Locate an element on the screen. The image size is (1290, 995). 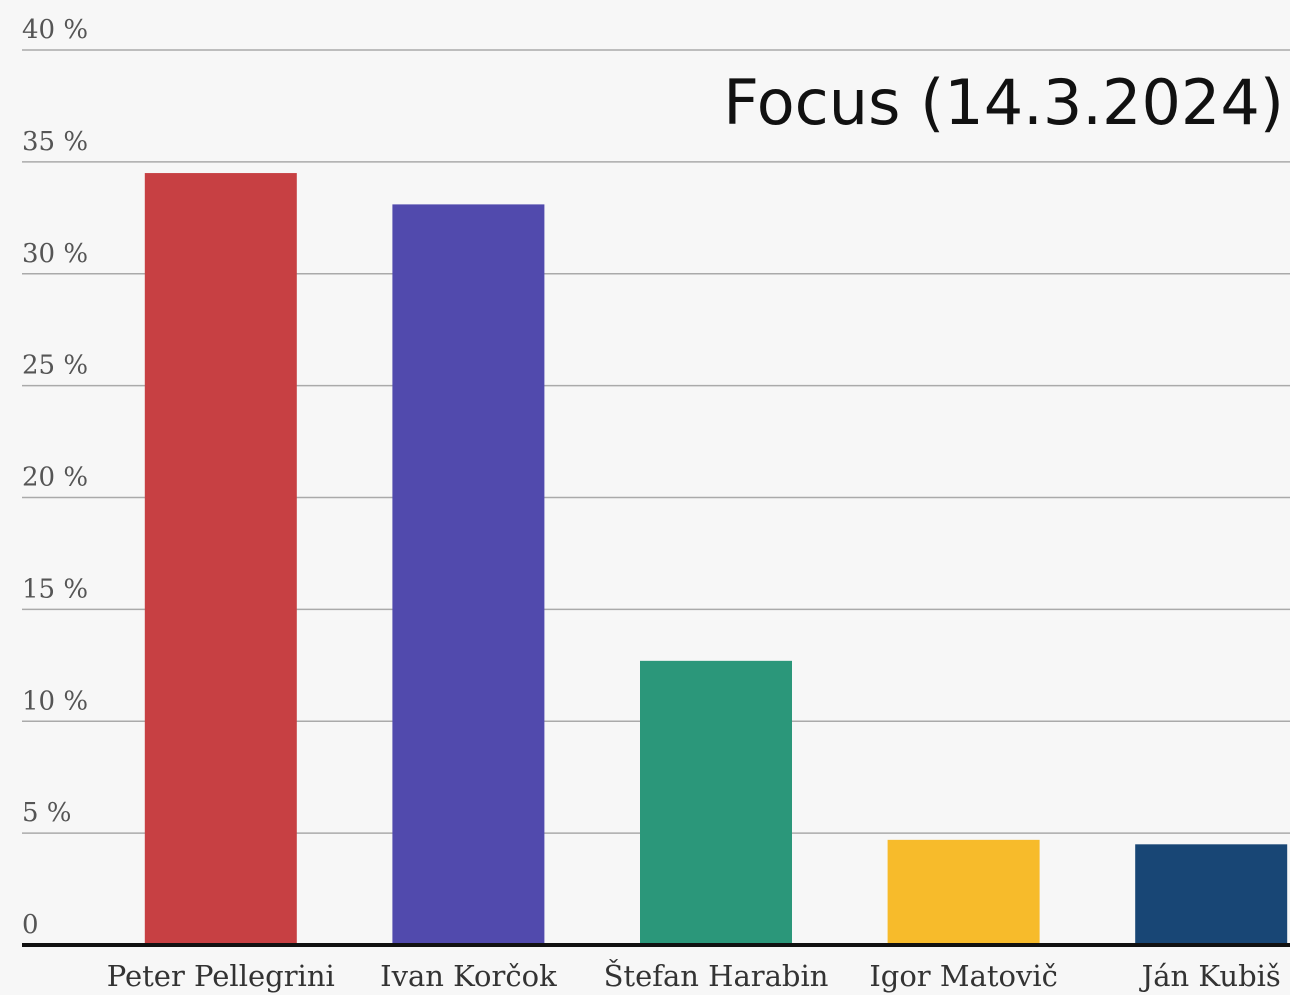
x-tick-label: Ivan Korčok is located at coordinates (468, 976).